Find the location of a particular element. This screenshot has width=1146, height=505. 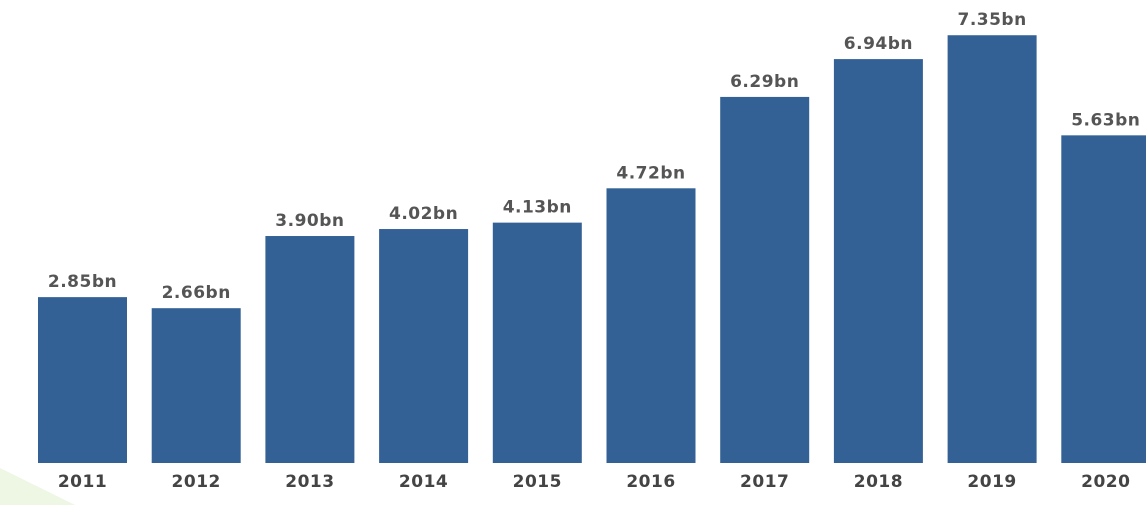

value-label: 4.02bn is located at coordinates (423, 214).